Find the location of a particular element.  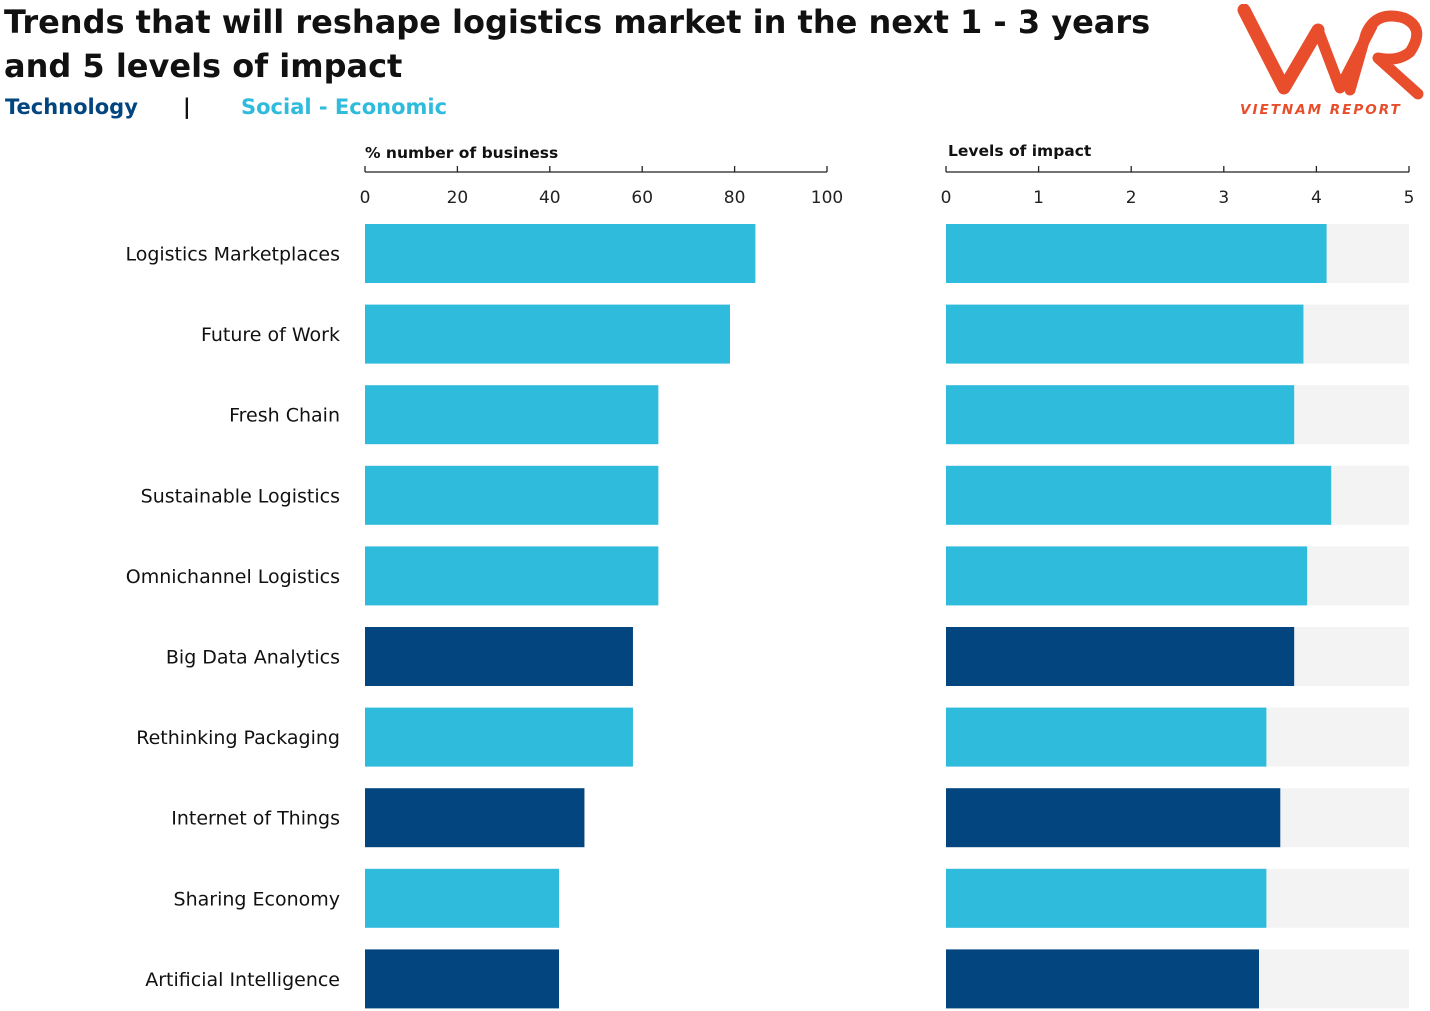

category-label: Future of Work is located at coordinates (270, 335).